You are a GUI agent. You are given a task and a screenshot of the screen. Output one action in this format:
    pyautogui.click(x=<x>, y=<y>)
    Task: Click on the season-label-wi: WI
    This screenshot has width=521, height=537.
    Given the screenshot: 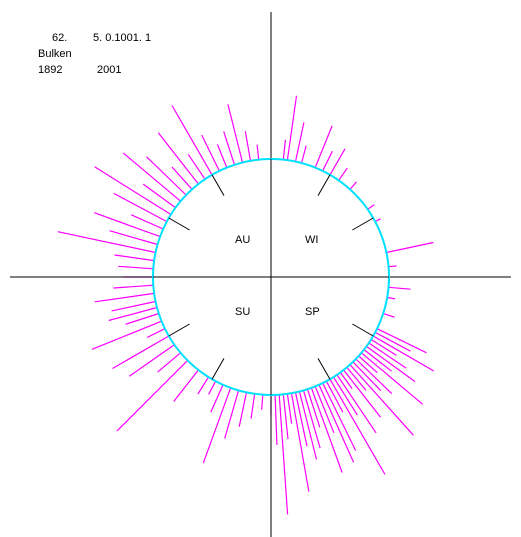 What is the action you would take?
    pyautogui.click(x=311, y=240)
    